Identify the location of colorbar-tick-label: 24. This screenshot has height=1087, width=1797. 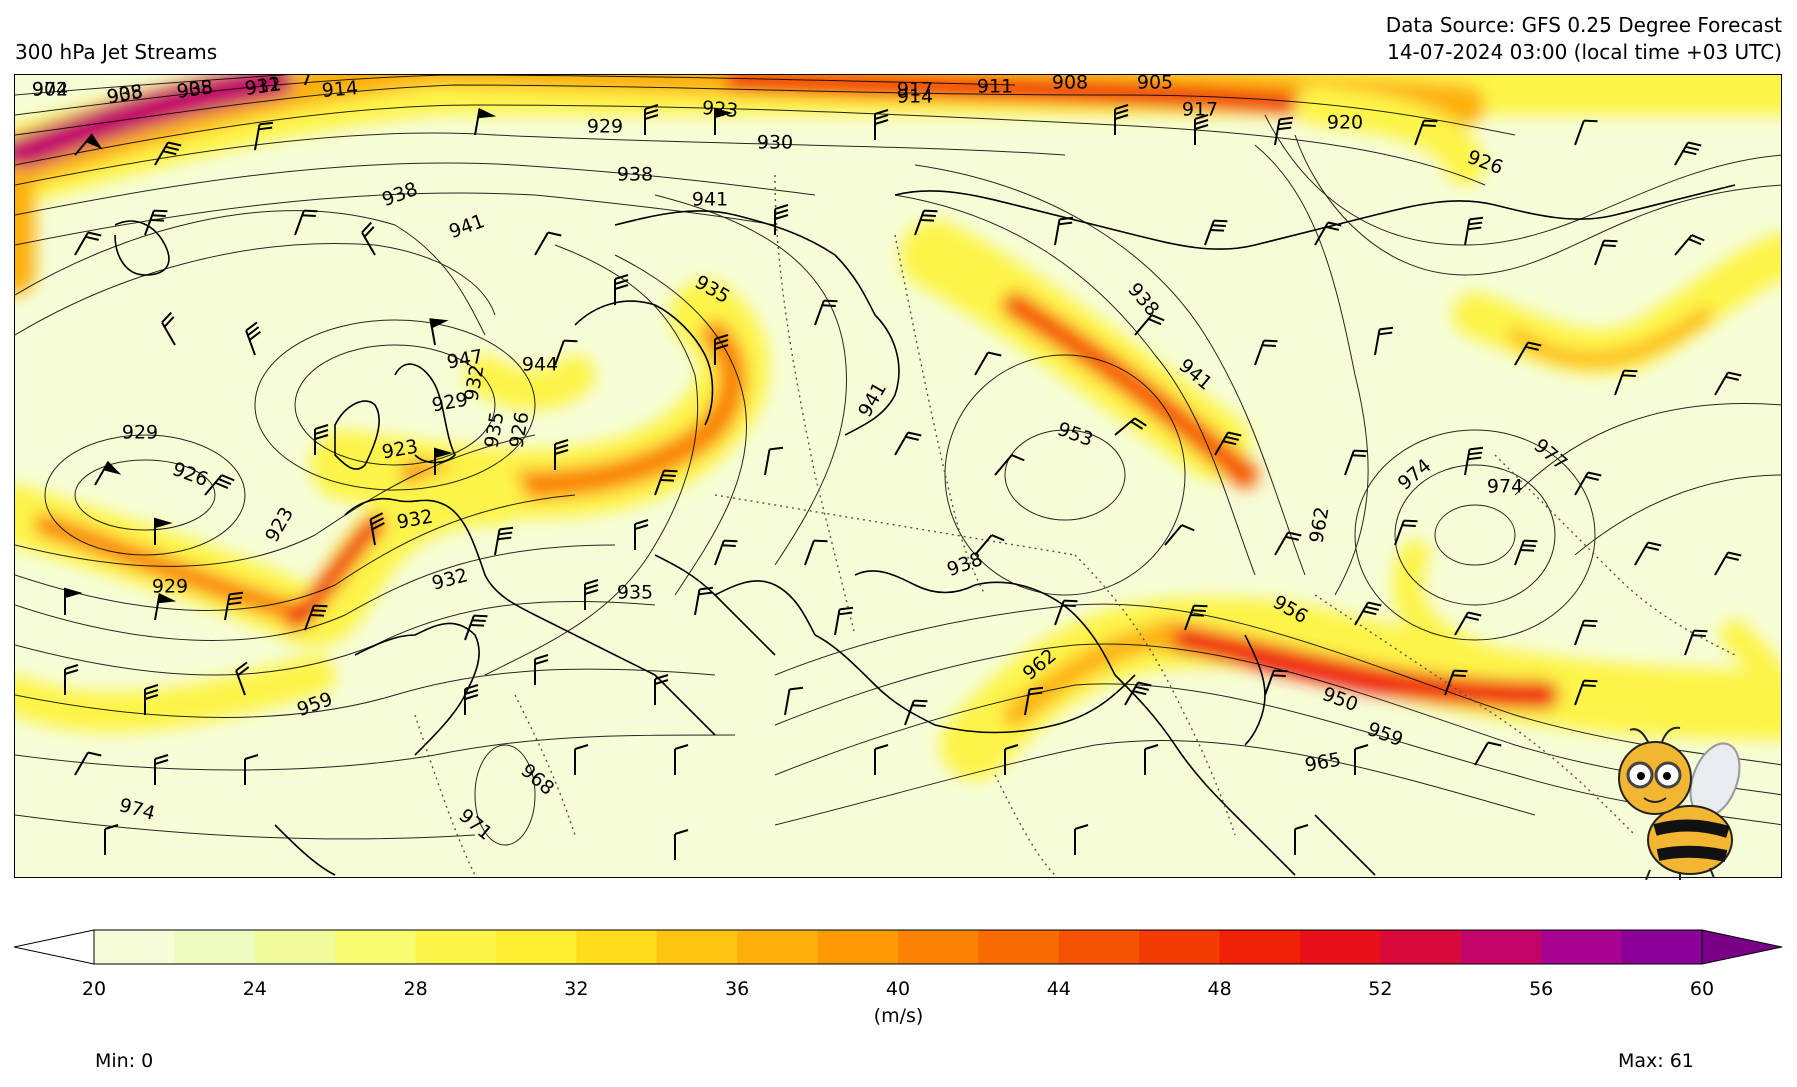
(254, 989).